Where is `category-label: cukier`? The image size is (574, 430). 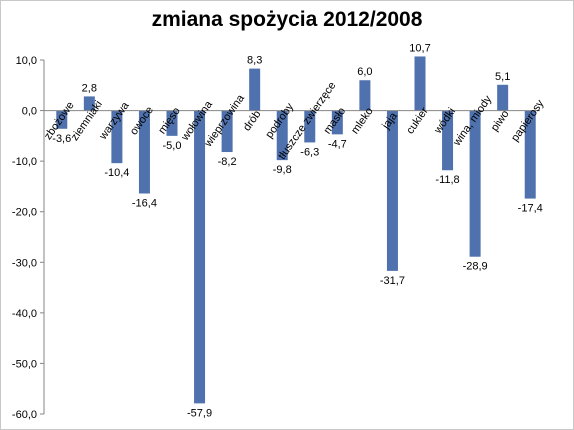
category-label: cukier is located at coordinates (417, 120).